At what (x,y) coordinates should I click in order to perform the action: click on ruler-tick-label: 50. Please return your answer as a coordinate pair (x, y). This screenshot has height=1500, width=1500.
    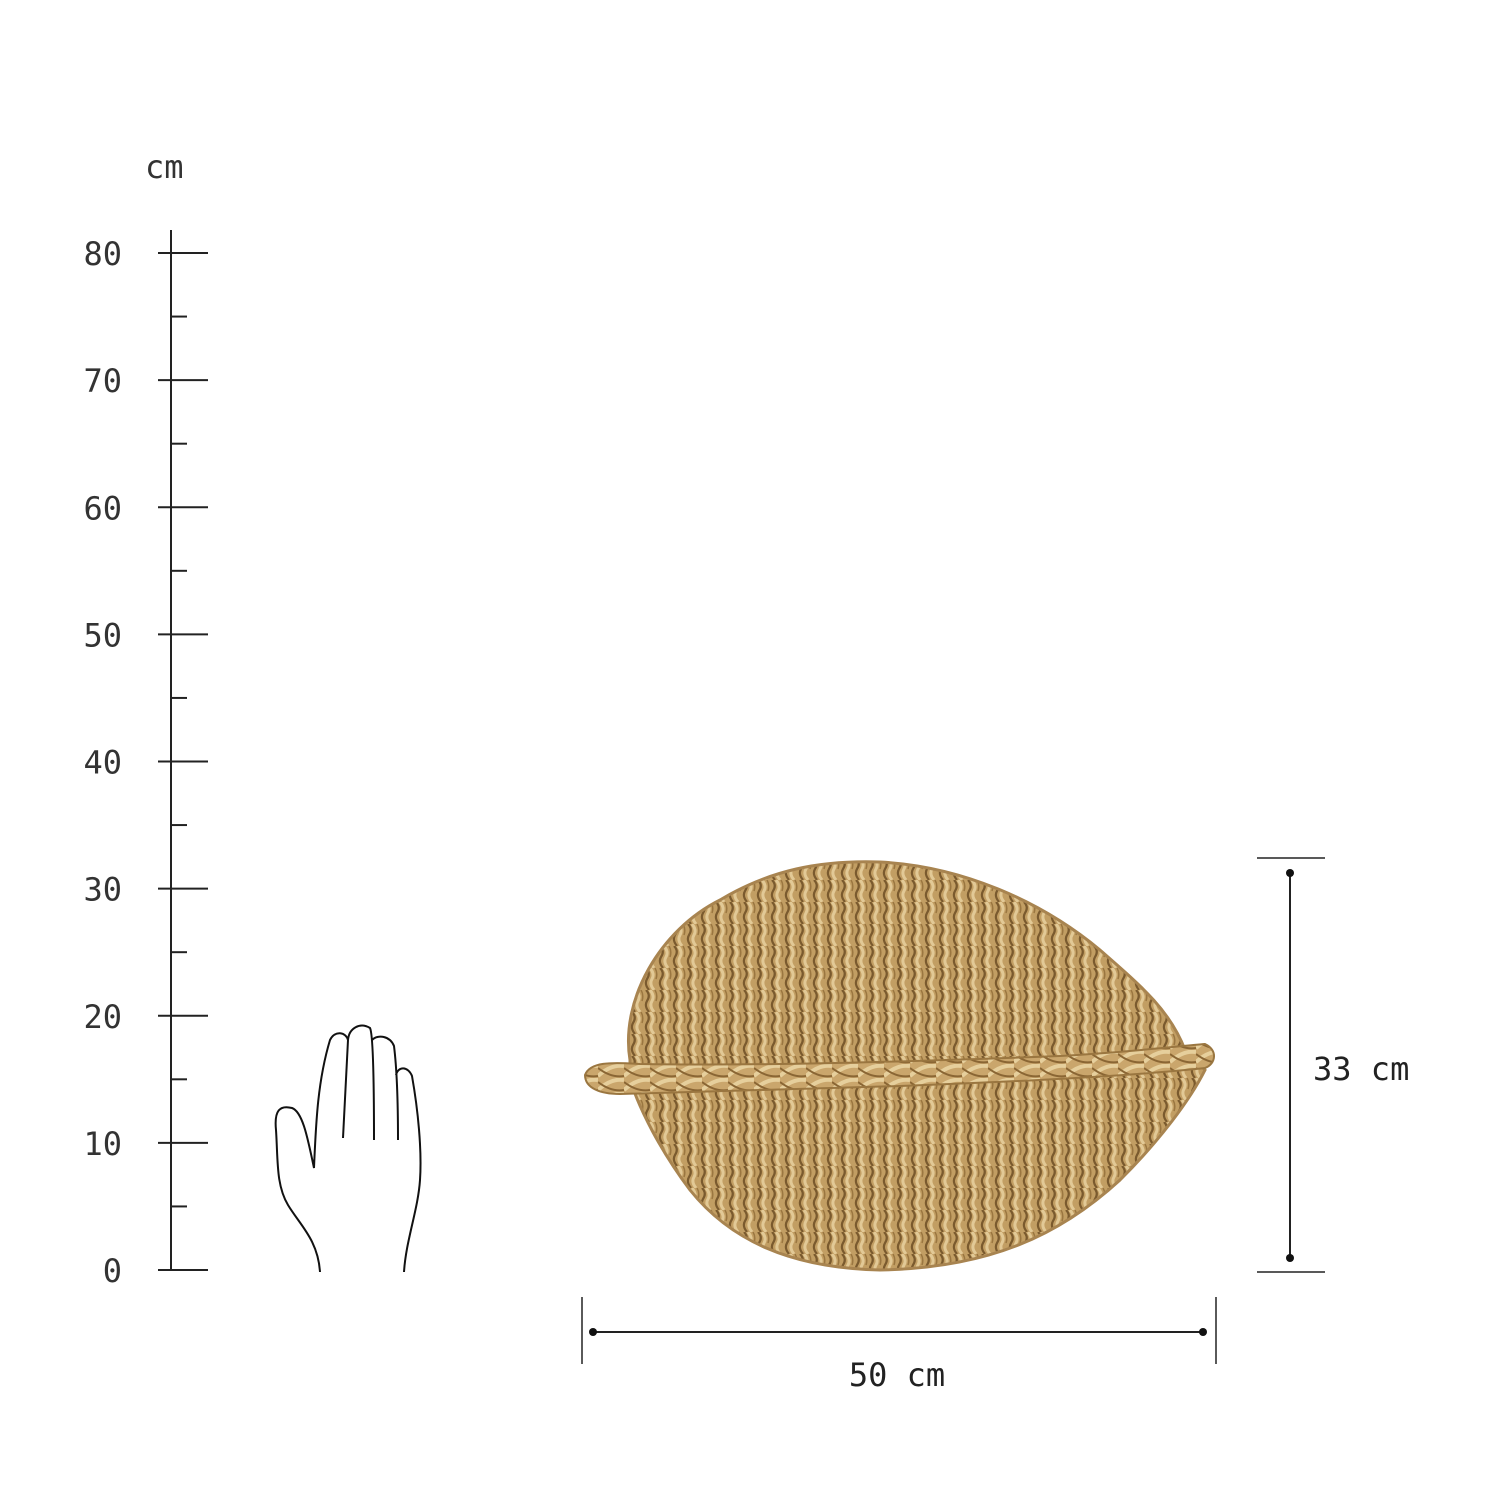
    Looking at the image, I should click on (102, 635).